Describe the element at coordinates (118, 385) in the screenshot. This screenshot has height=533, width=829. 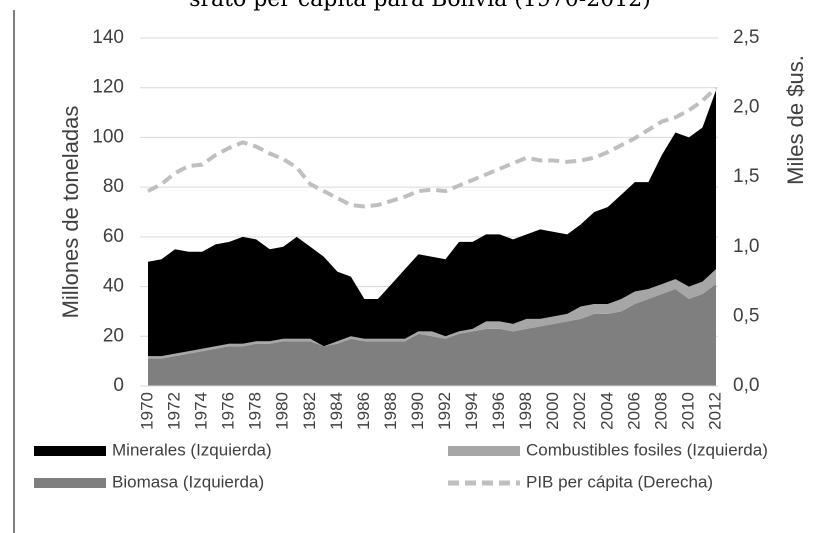
I see `y-tick-label: 0` at that location.